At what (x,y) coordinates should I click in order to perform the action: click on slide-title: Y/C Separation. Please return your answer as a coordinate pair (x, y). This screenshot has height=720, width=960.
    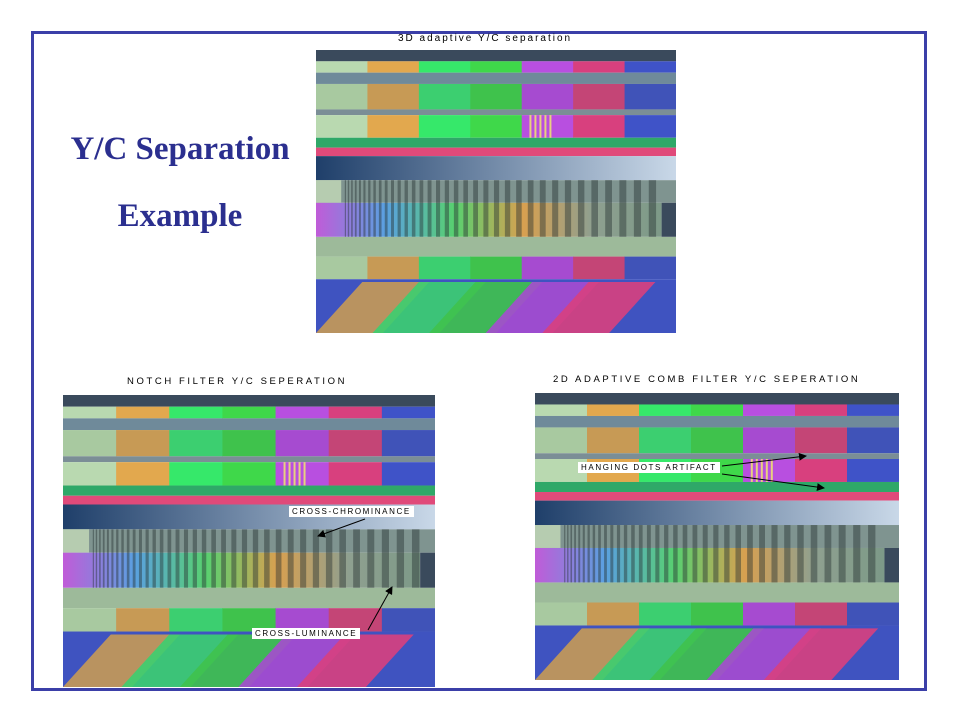
    Looking at the image, I should click on (180, 149).